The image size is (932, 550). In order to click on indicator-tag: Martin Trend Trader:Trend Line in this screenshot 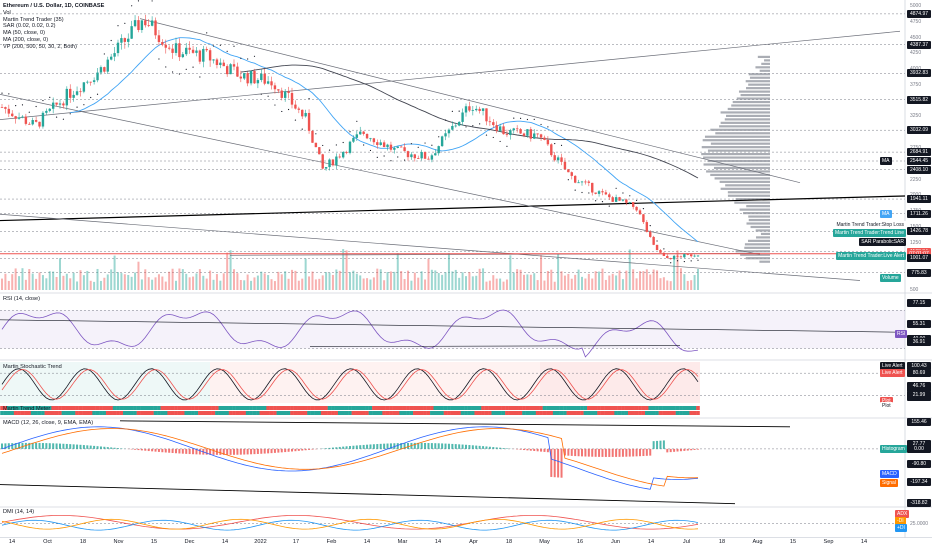, I will do `click(869, 233)`.